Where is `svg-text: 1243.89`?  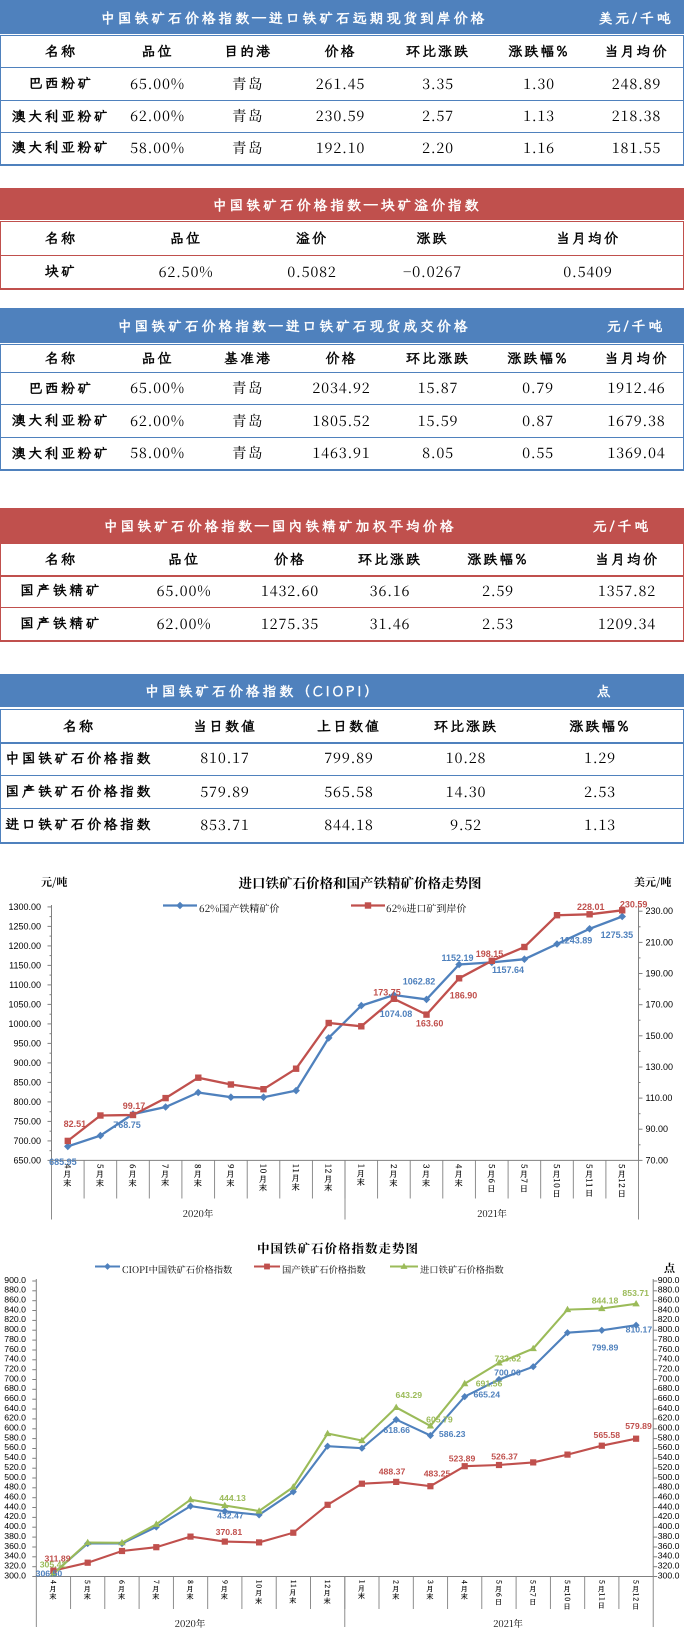
svg-text: 1243.89 is located at coordinates (576, 941).